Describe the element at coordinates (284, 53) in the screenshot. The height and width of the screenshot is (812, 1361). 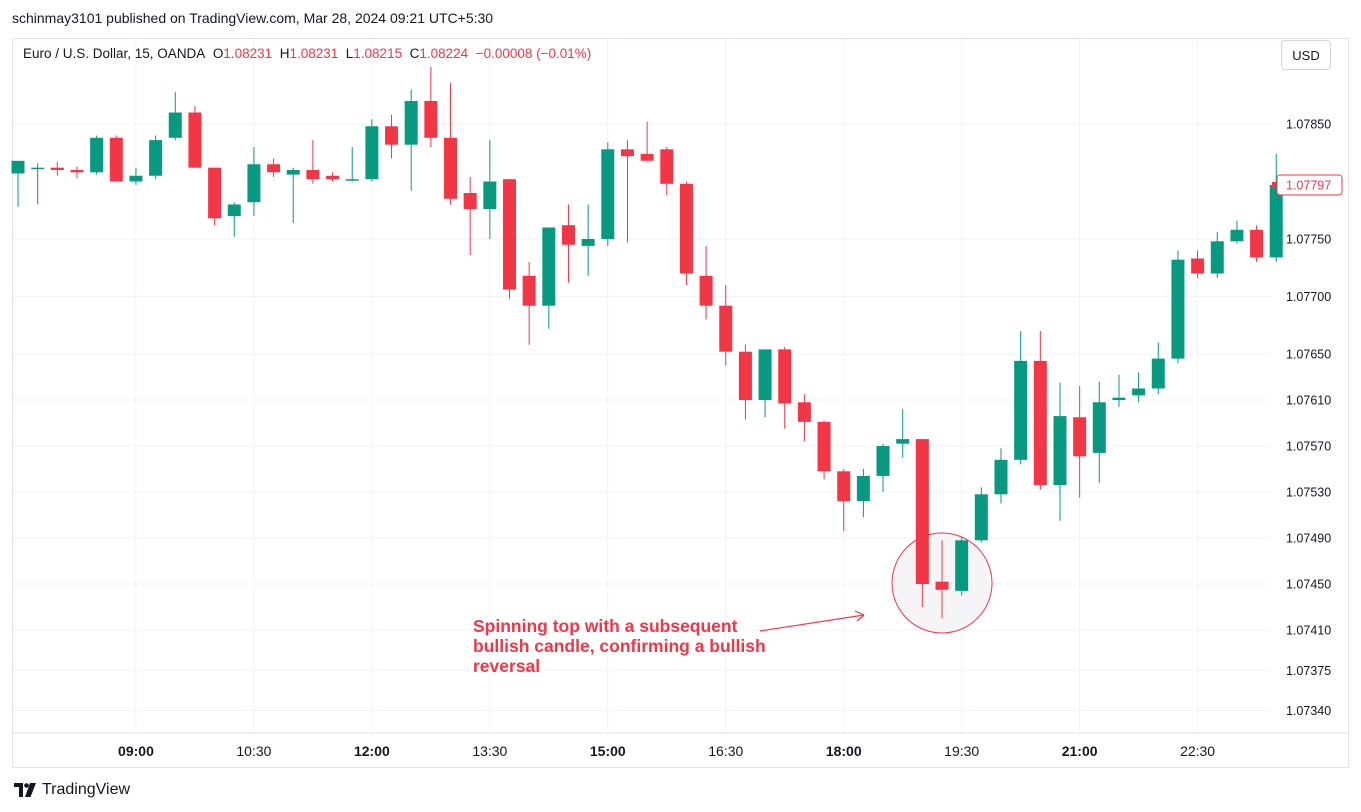
I see `high-label: H` at that location.